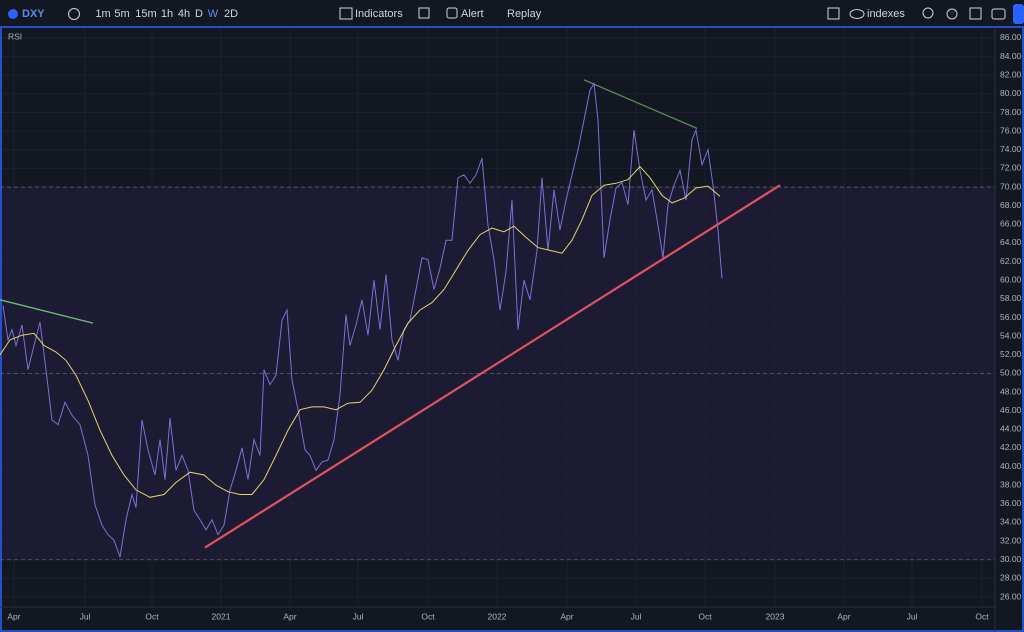  I want to click on replay-button: Replay, so click(524, 14).